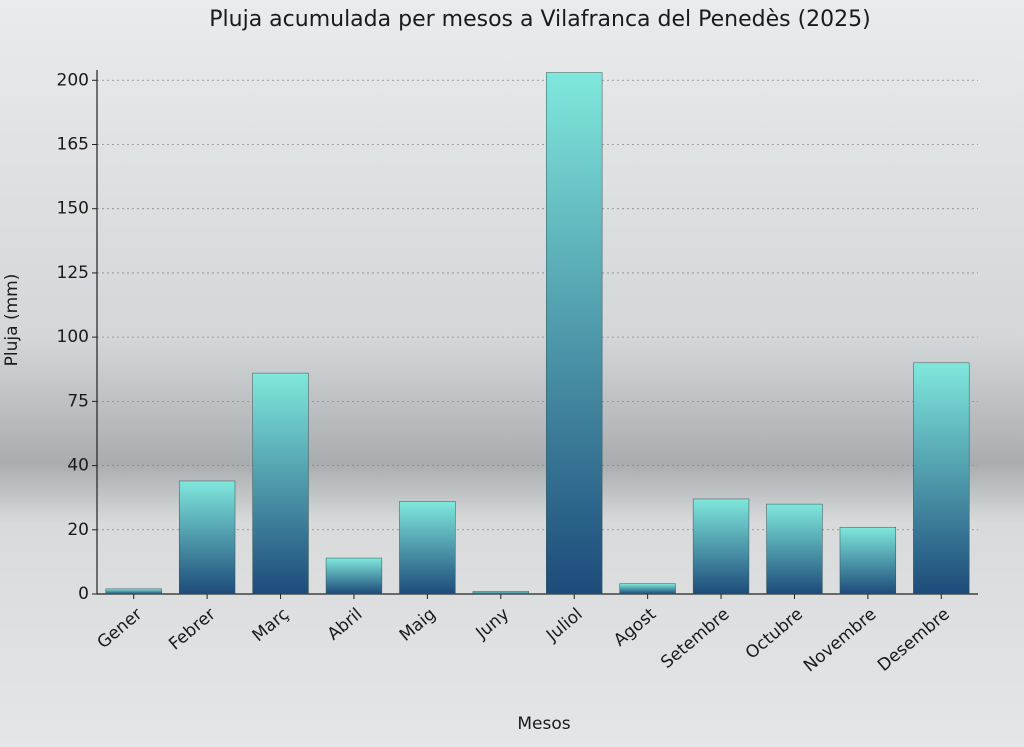  I want to click on y-tick-label: 200, so click(73, 80).